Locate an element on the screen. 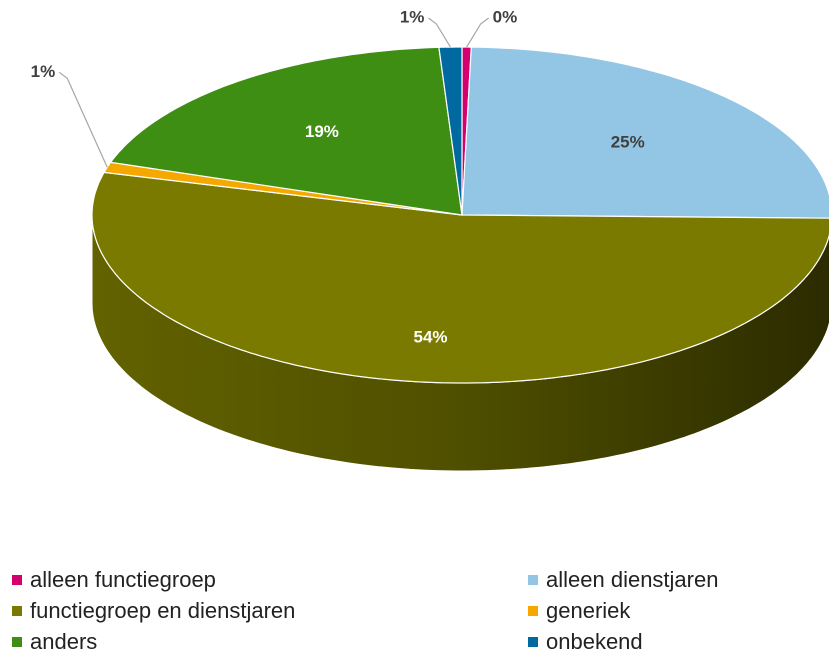 The height and width of the screenshot is (661, 829). data-label: 25% is located at coordinates (628, 141).